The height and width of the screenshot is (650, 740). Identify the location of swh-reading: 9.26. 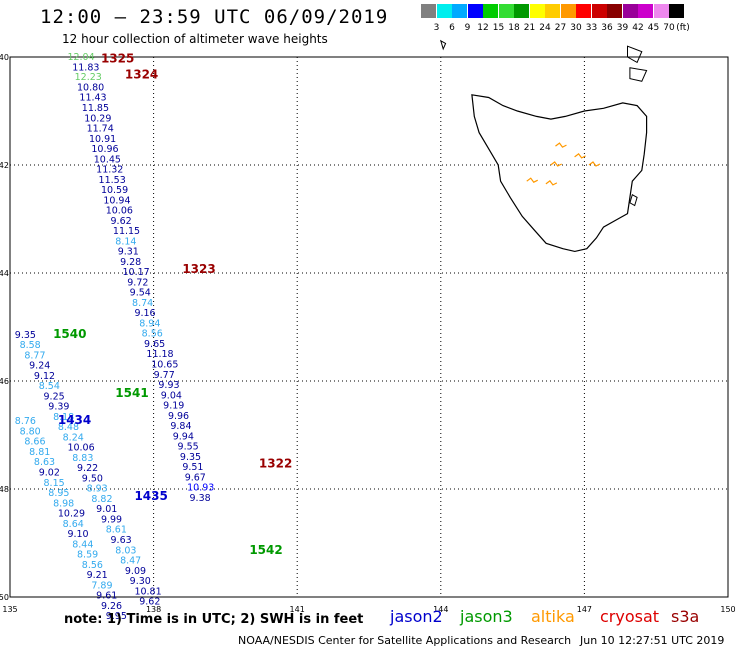
(111, 606).